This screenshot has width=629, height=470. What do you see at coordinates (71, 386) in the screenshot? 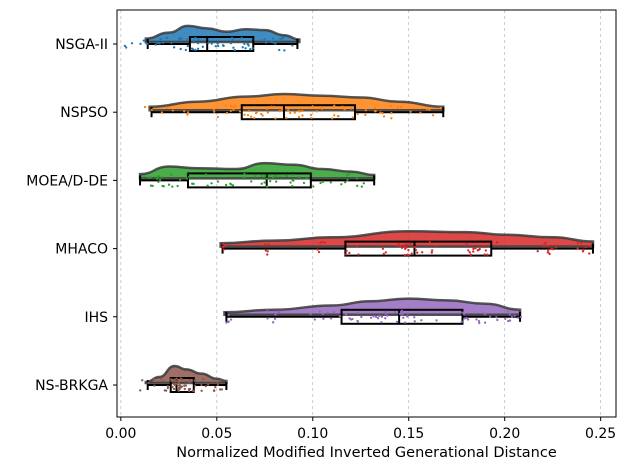
I see `y-tick-label: NS-BRKGA` at bounding box center [71, 386].